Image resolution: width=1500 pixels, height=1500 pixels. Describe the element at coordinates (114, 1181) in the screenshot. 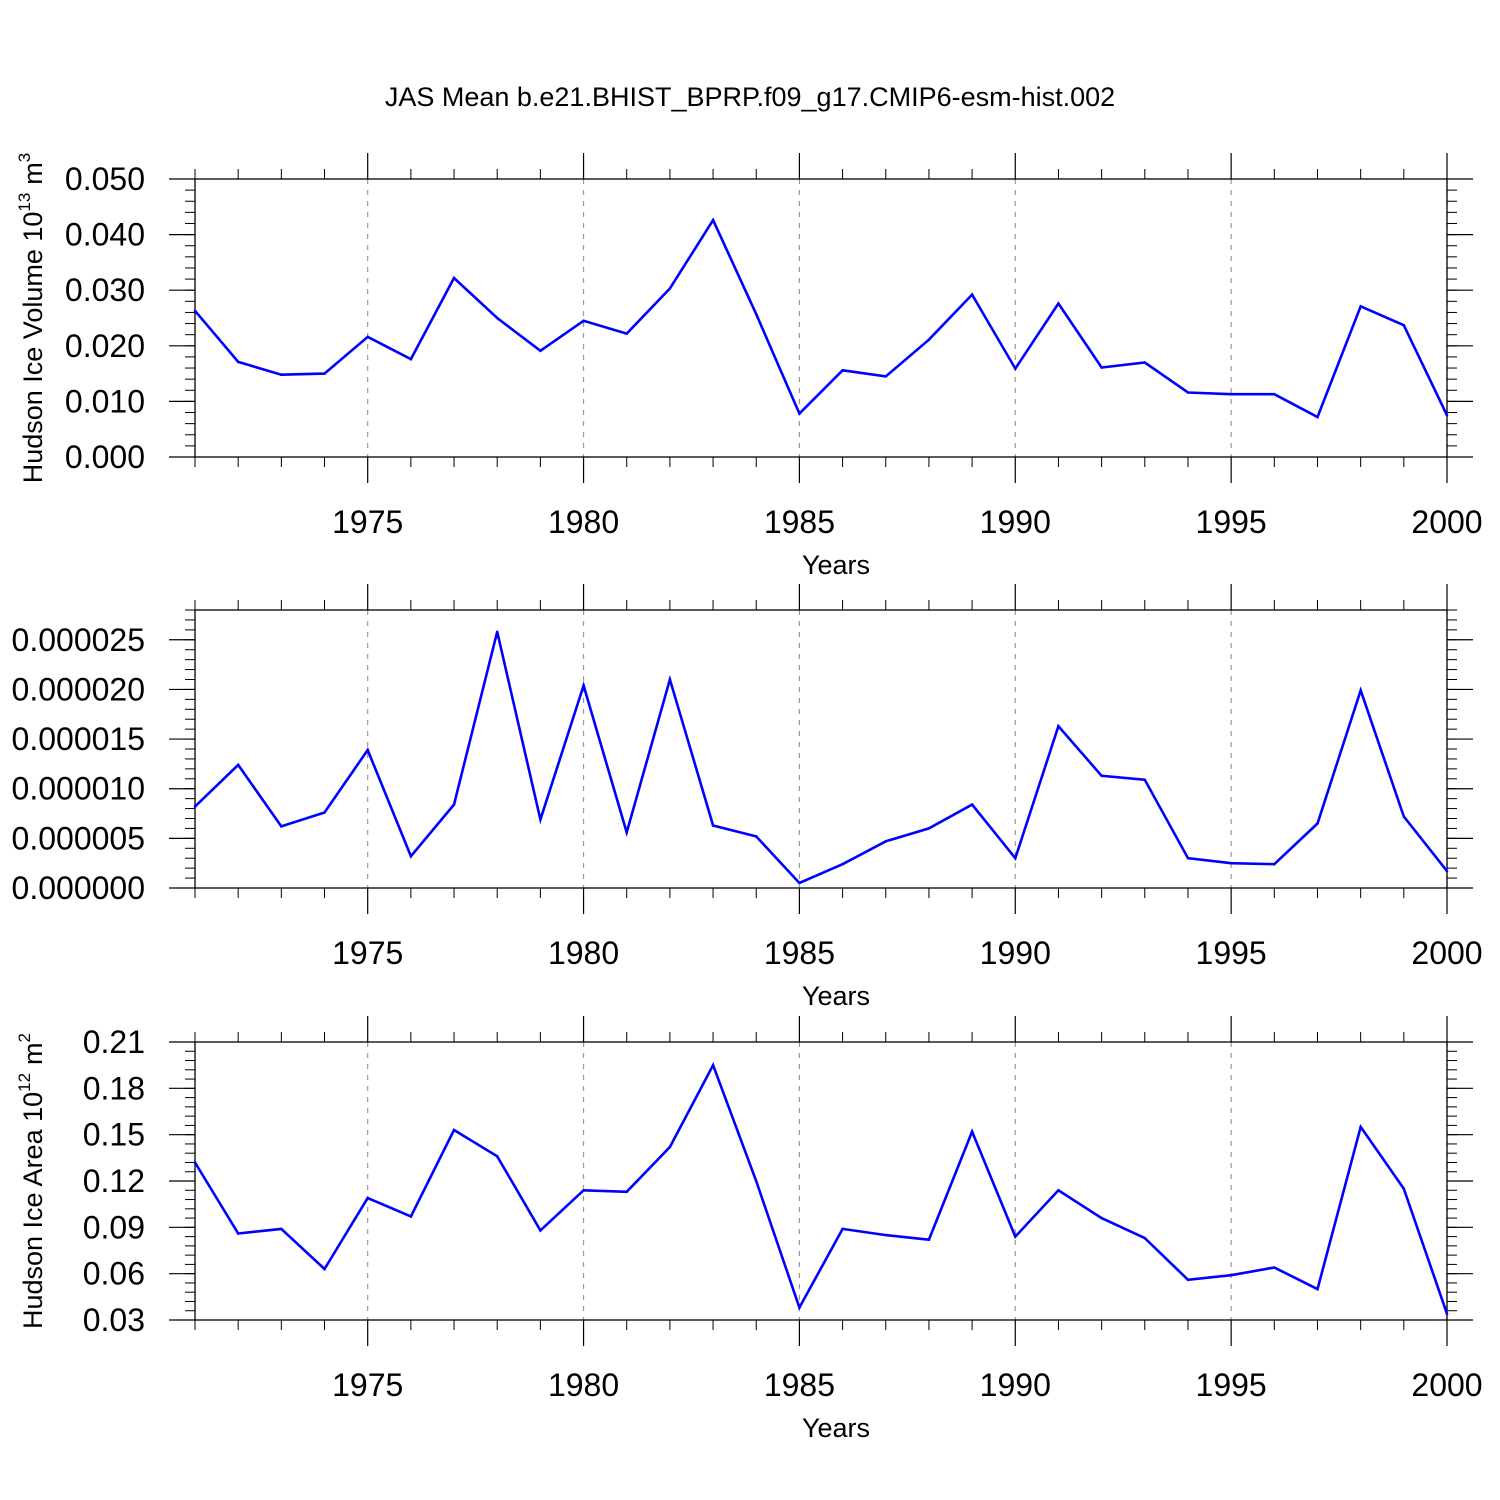

I see `y-tick-label: 0.12` at that location.